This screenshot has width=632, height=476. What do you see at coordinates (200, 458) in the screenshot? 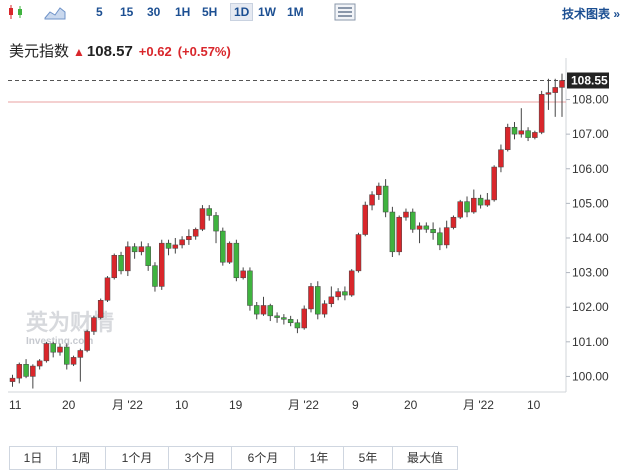
I see `range-button: 3个月` at bounding box center [200, 458].